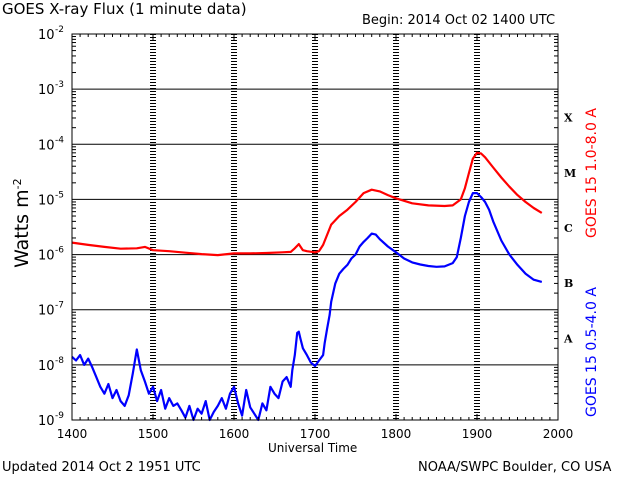 The image size is (640, 480). What do you see at coordinates (396, 434) in the screenshot?
I see `x-tick-label: 1800` at bounding box center [396, 434].